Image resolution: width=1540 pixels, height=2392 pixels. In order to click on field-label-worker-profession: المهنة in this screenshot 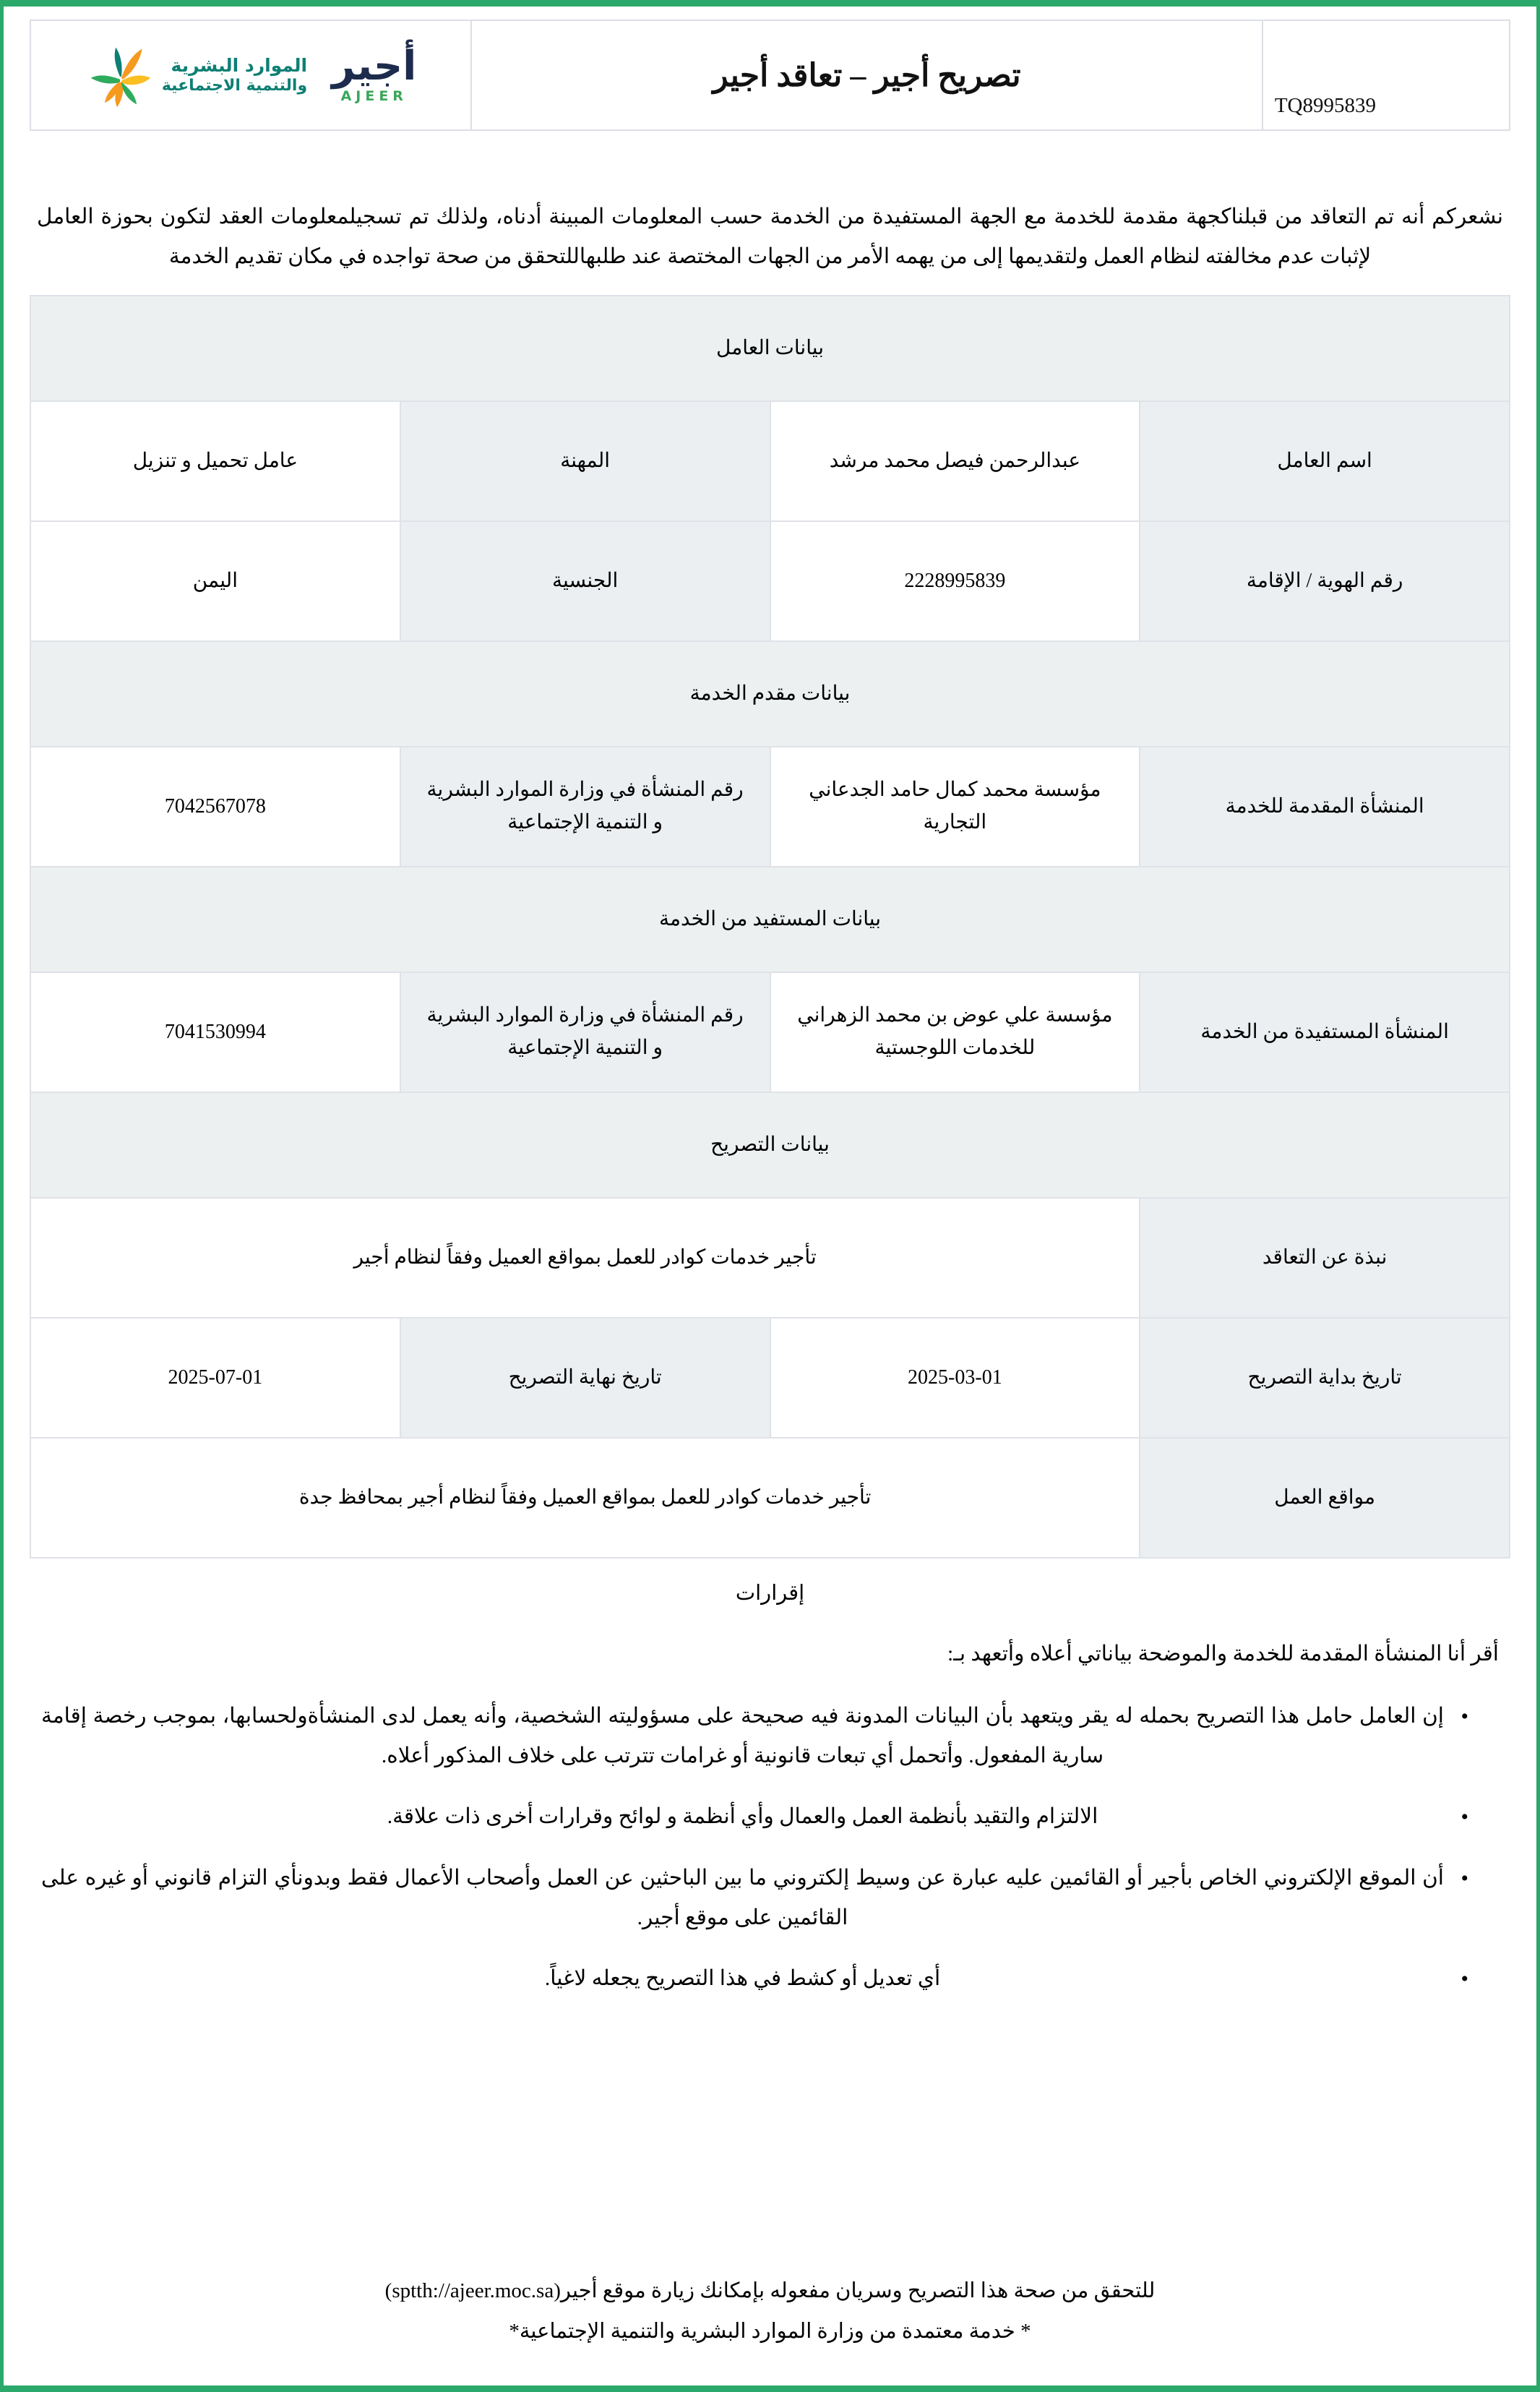, I will do `click(585, 462)`.